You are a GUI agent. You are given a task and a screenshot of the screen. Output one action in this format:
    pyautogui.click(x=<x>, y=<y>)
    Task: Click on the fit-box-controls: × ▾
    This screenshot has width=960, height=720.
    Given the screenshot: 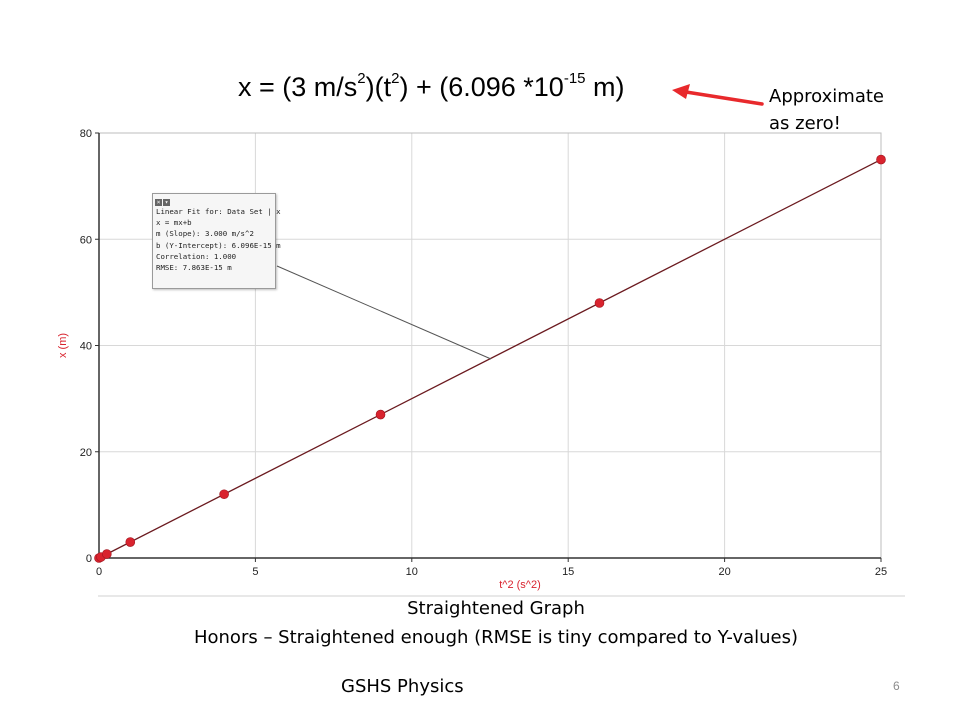 What is the action you would take?
    pyautogui.click(x=163, y=201)
    